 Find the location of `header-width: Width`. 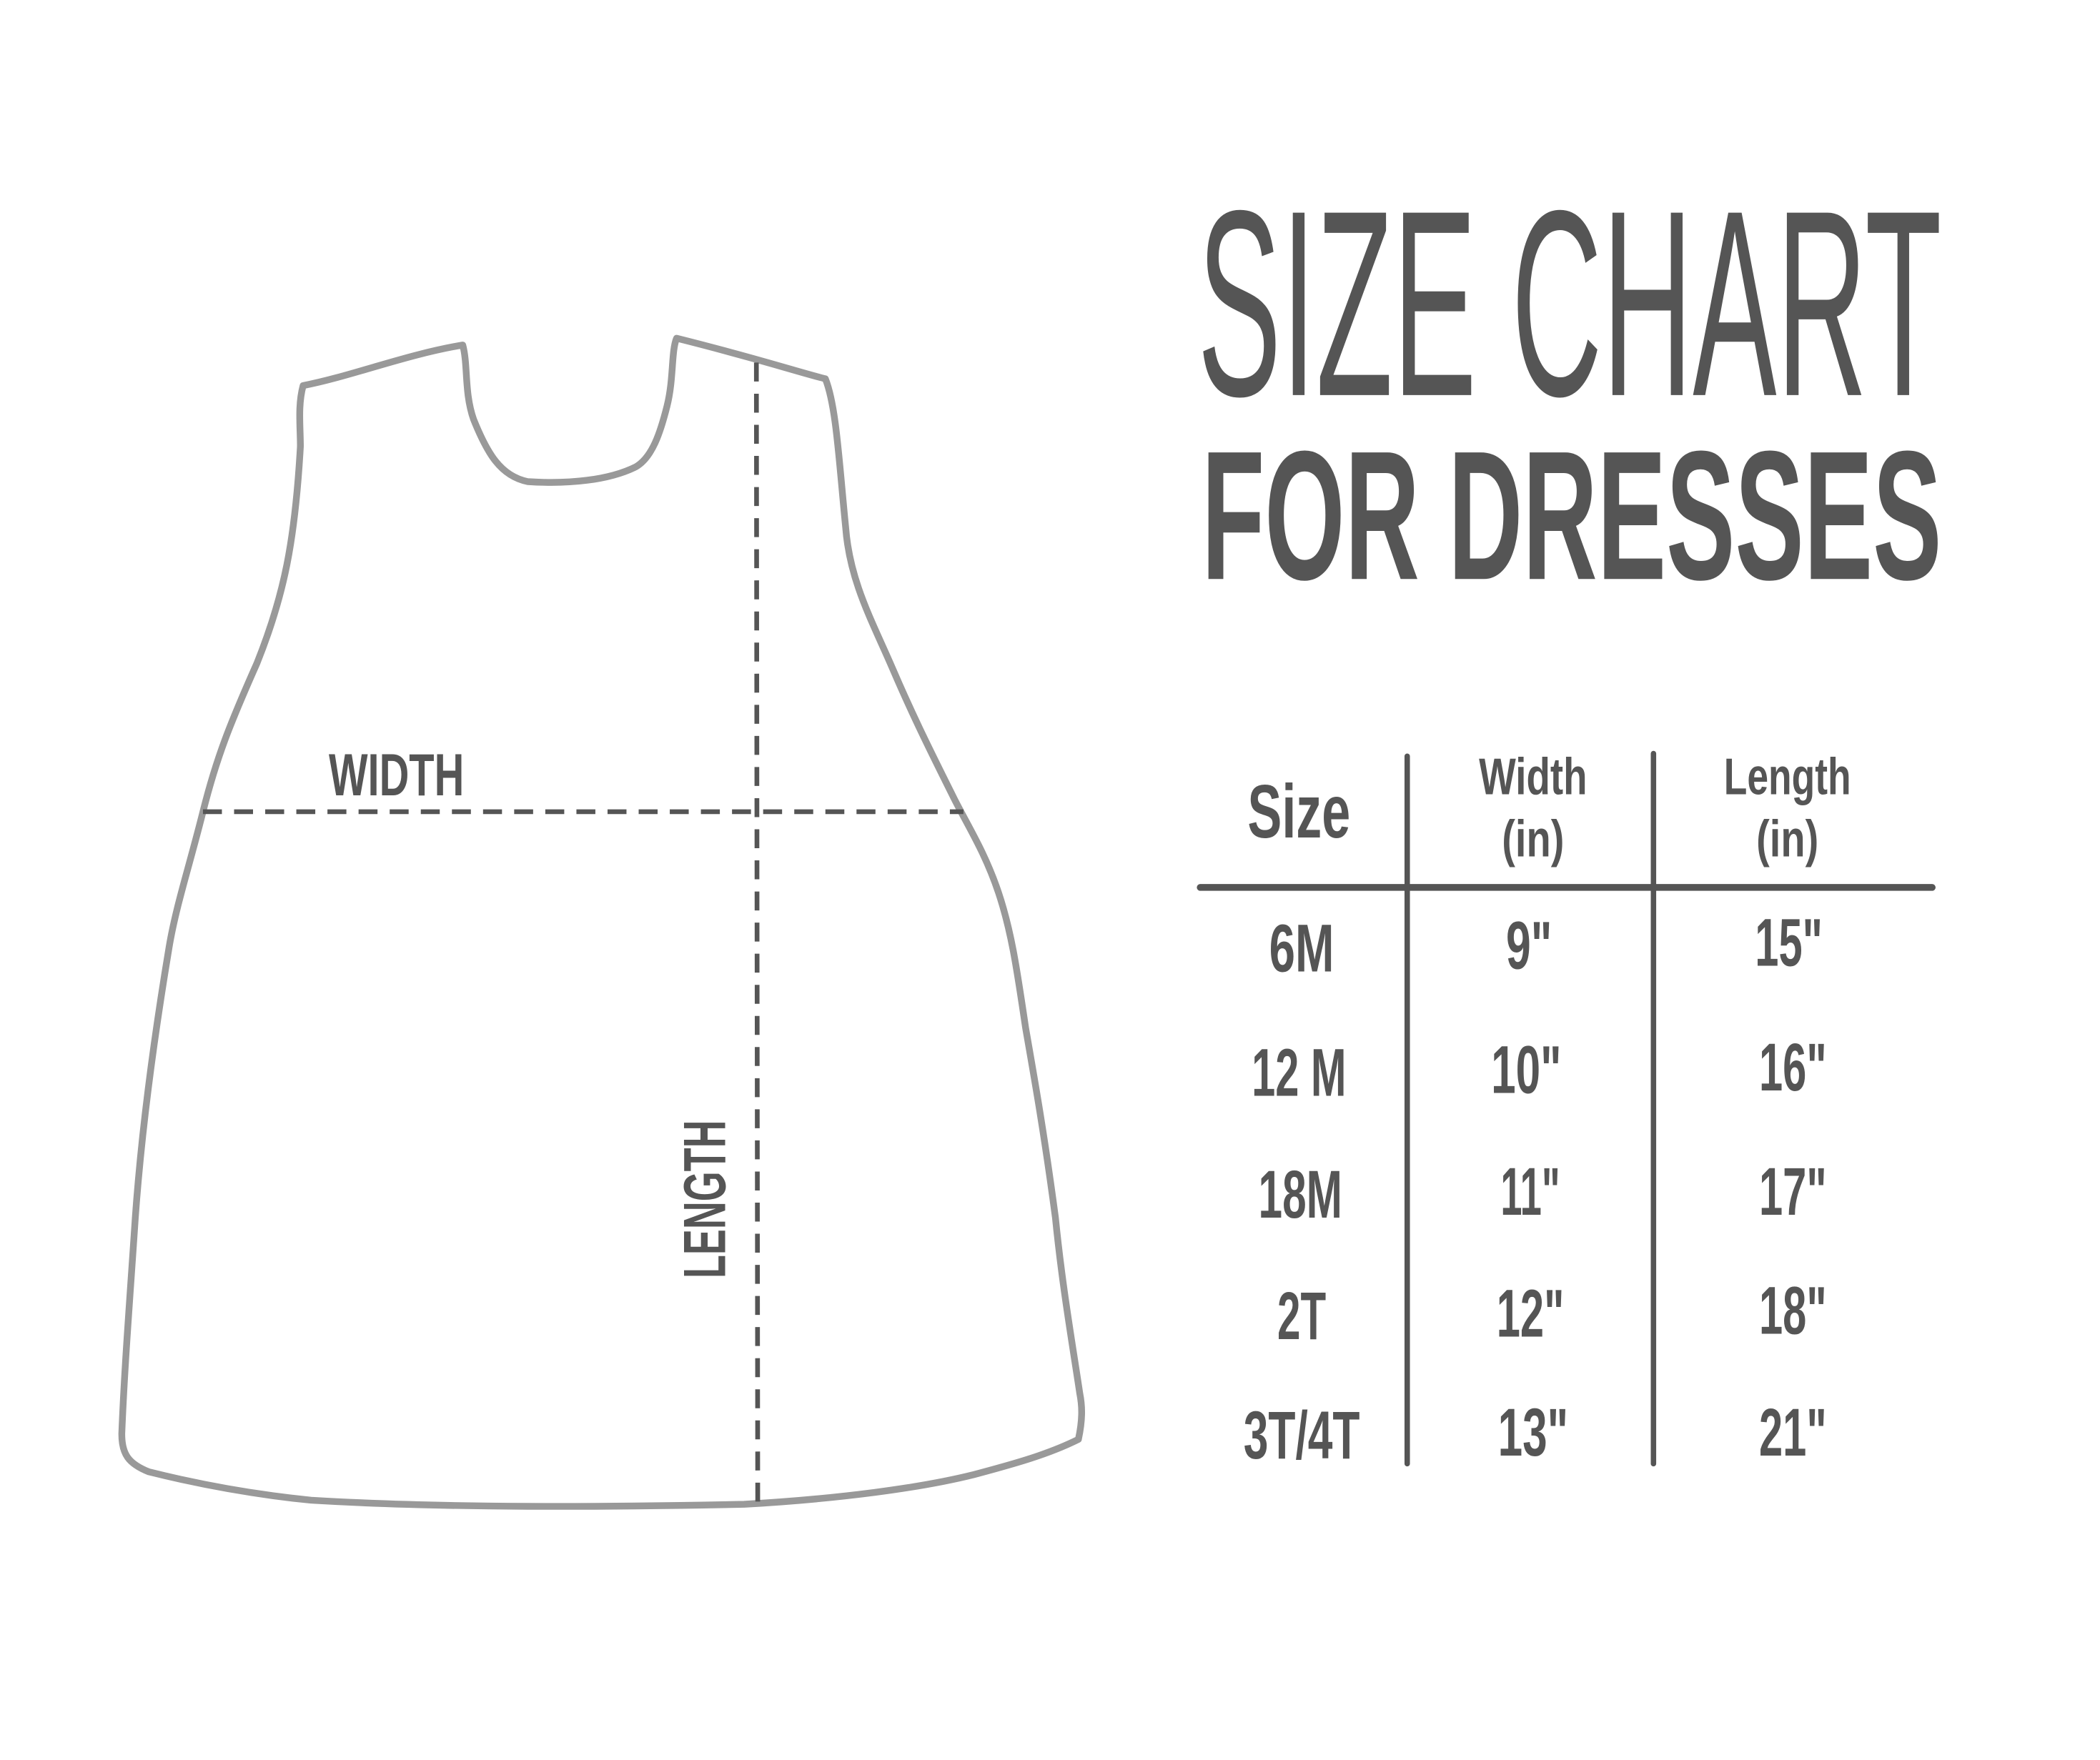

header-width: Width is located at coordinates (1533, 776).